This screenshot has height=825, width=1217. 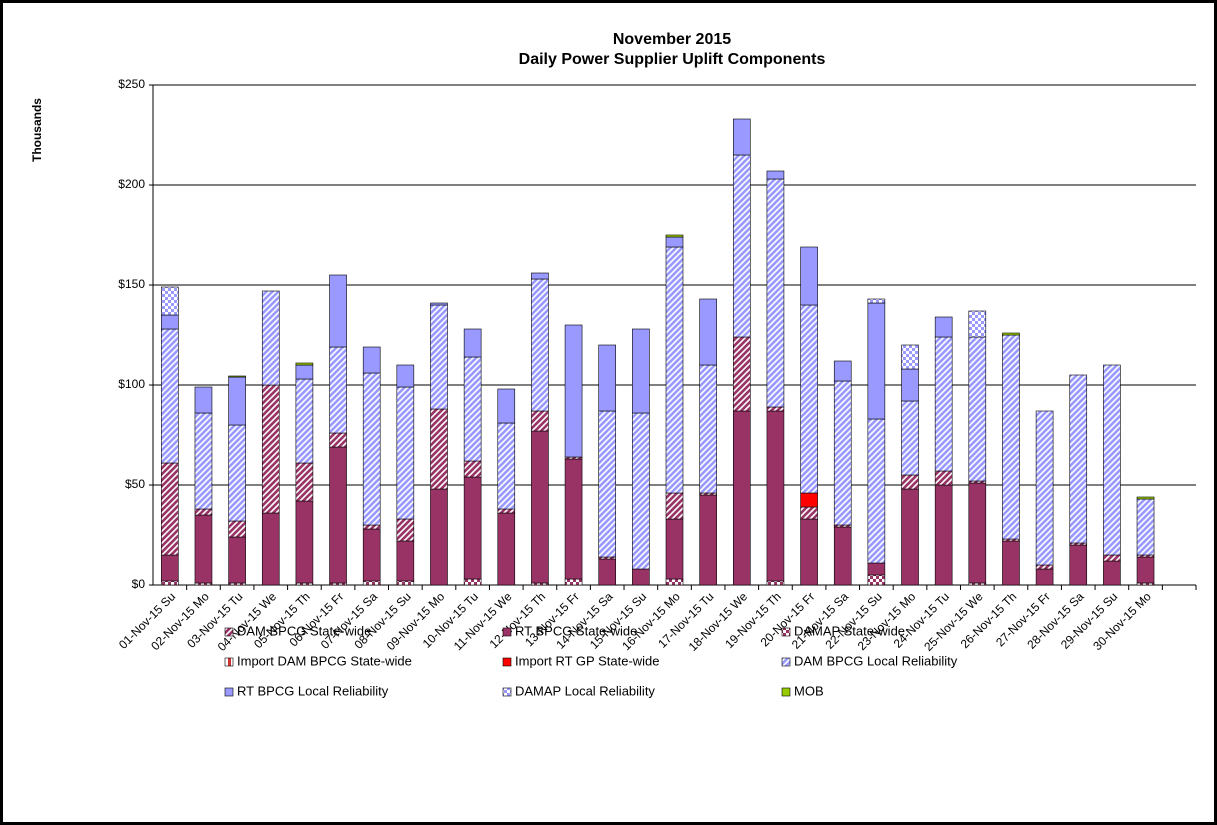 I want to click on legend-label: DAMAP Local Reliability, so click(x=585, y=690).